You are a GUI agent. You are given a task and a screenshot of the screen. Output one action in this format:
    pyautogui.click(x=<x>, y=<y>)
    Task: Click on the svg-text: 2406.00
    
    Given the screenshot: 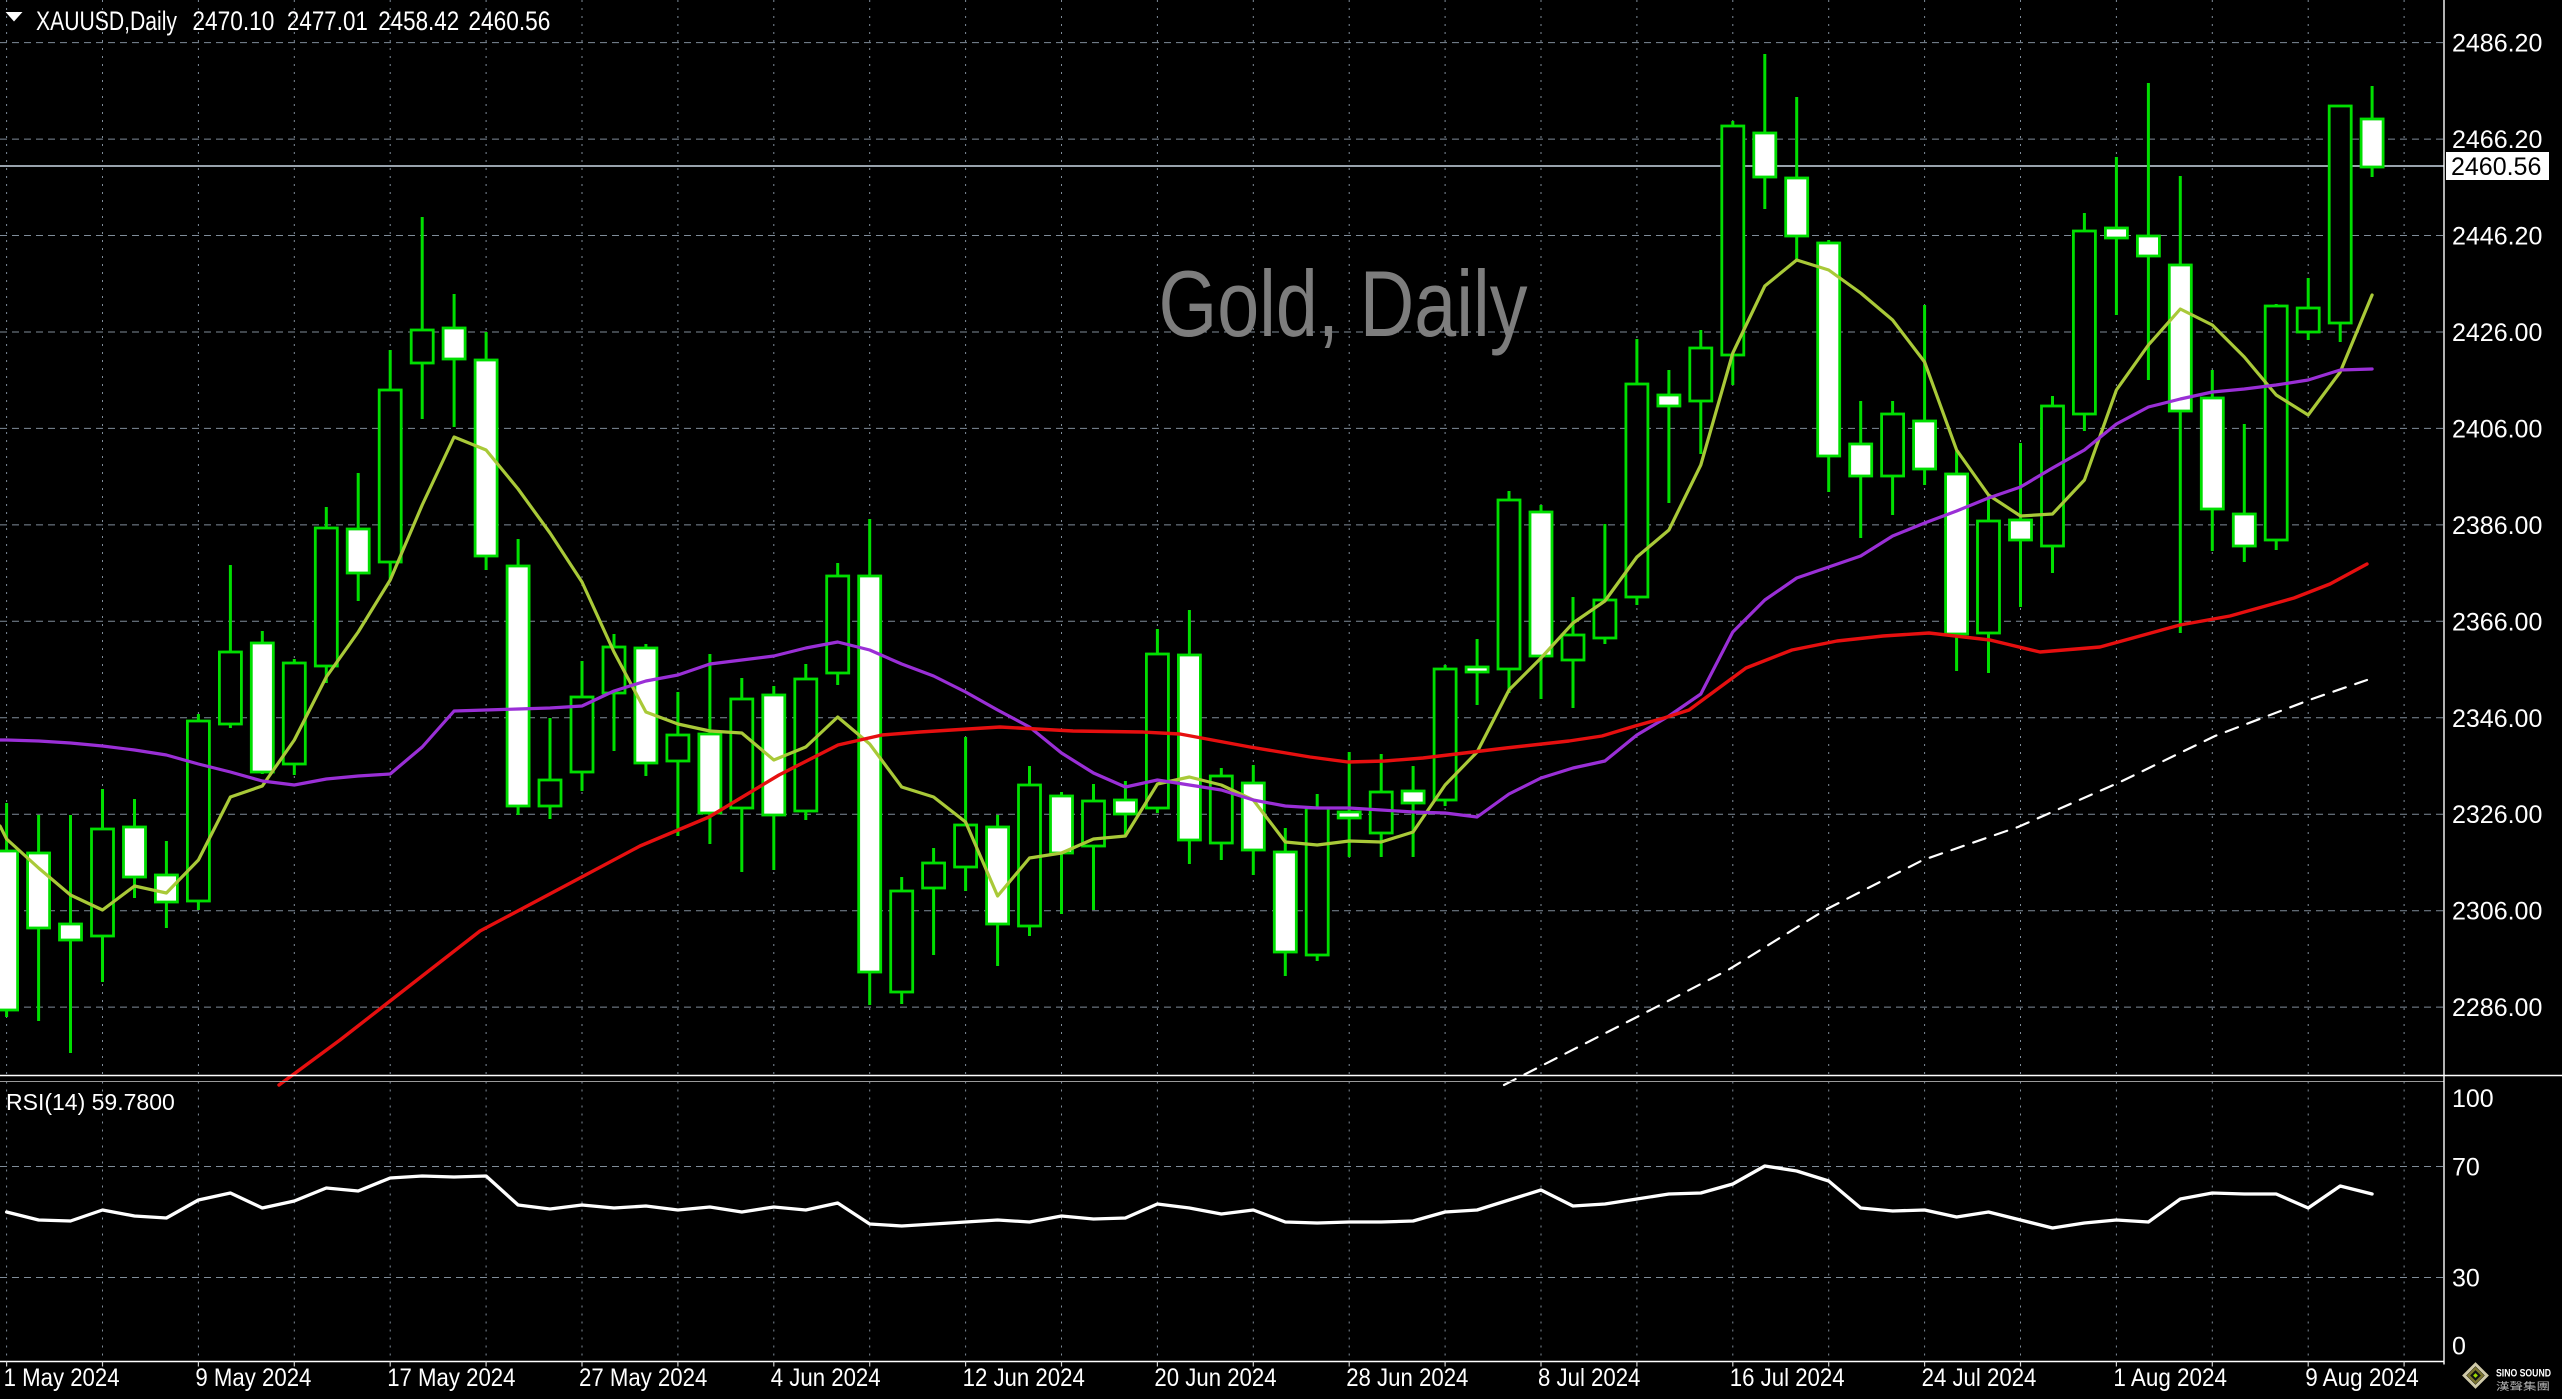 What is the action you would take?
    pyautogui.click(x=2497, y=429)
    